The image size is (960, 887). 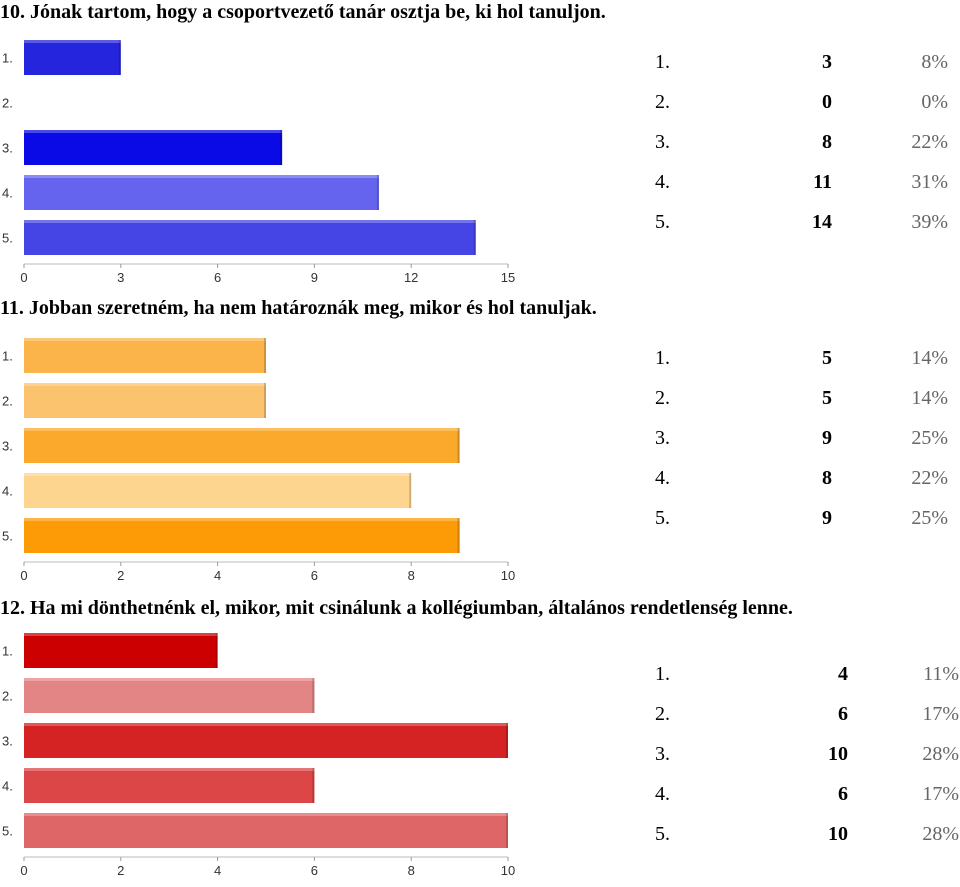 What do you see at coordinates (822, 222) in the screenshot?
I see `stat-count: 14` at bounding box center [822, 222].